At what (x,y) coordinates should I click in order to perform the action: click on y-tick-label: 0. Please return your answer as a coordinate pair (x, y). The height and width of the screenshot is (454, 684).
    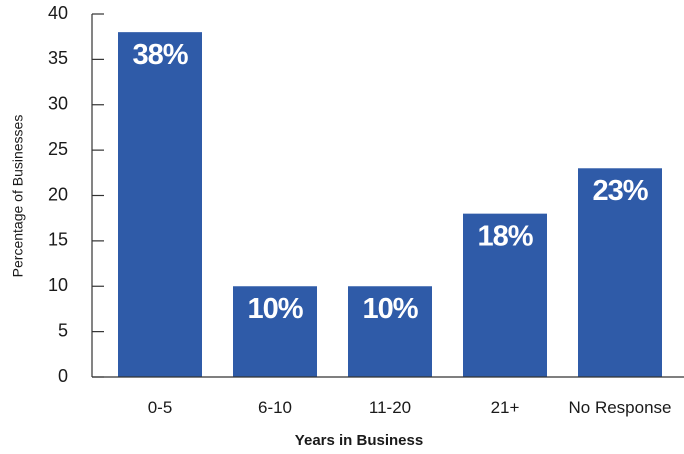
    Looking at the image, I should click on (63, 376).